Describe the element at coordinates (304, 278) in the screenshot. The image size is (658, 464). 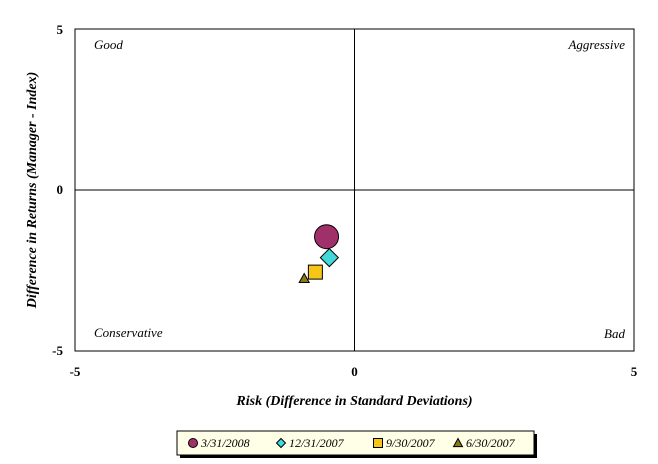
I see `data-point-6-30-2007` at that location.